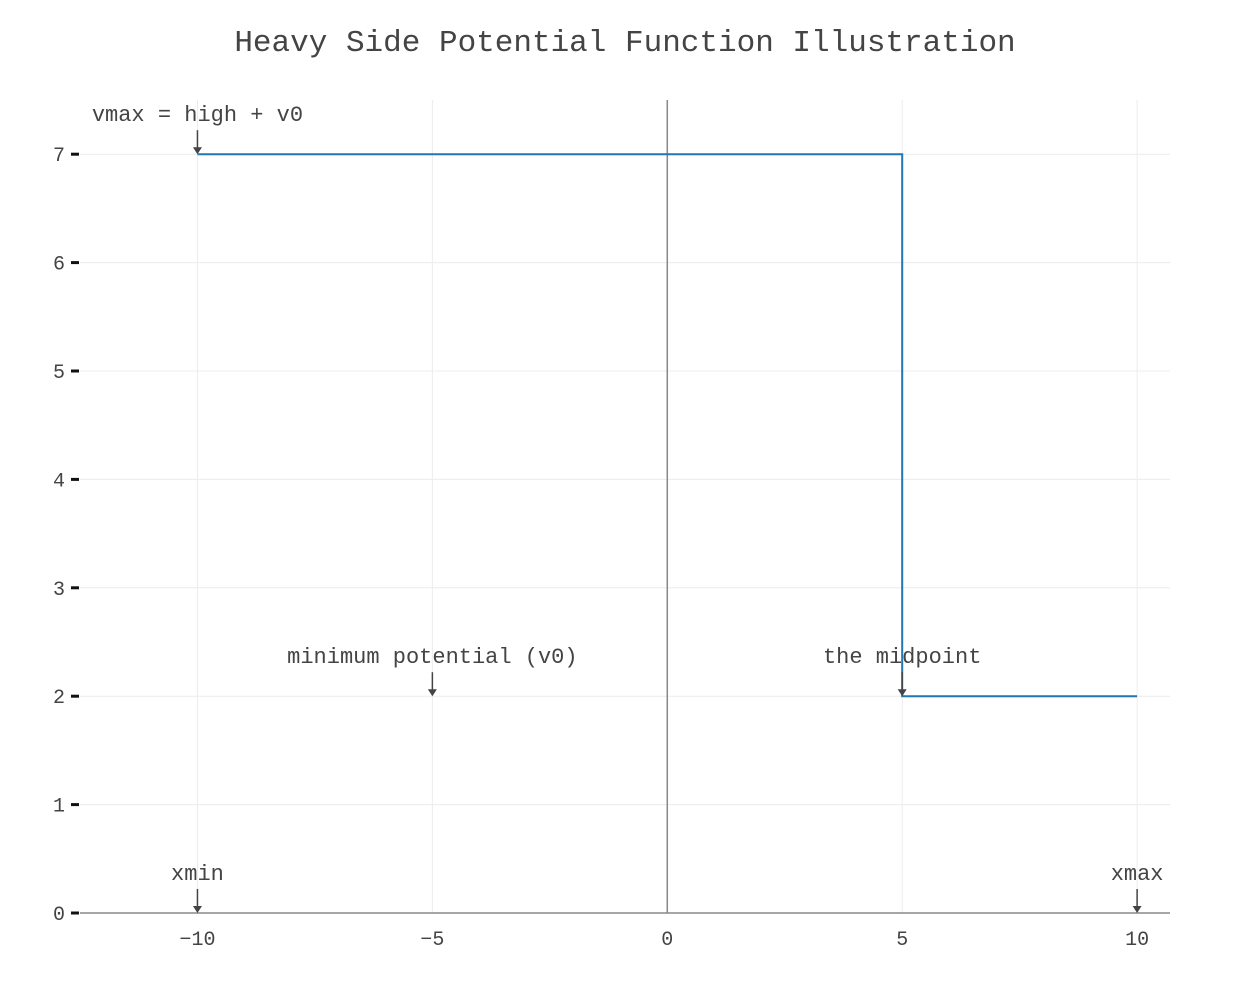 The height and width of the screenshot is (1000, 1250). I want to click on x-tick-label: −5, so click(432, 940).